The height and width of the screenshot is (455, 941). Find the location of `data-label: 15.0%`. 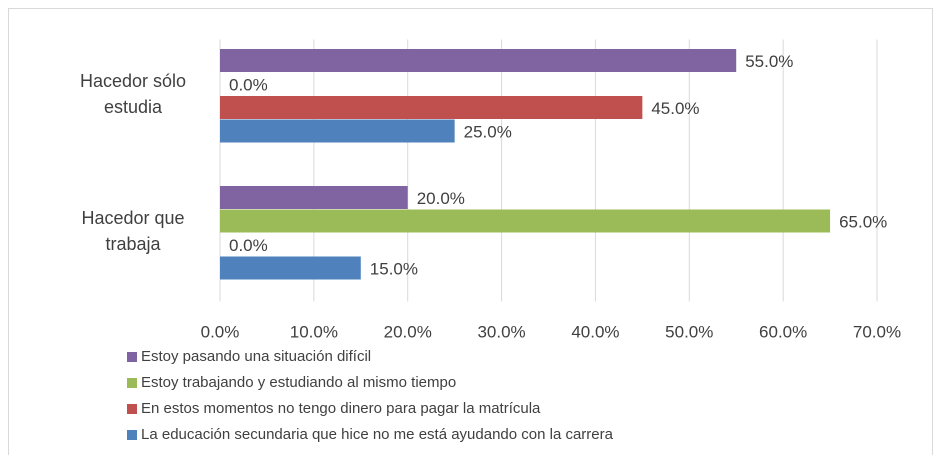

data-label: 15.0% is located at coordinates (394, 269).